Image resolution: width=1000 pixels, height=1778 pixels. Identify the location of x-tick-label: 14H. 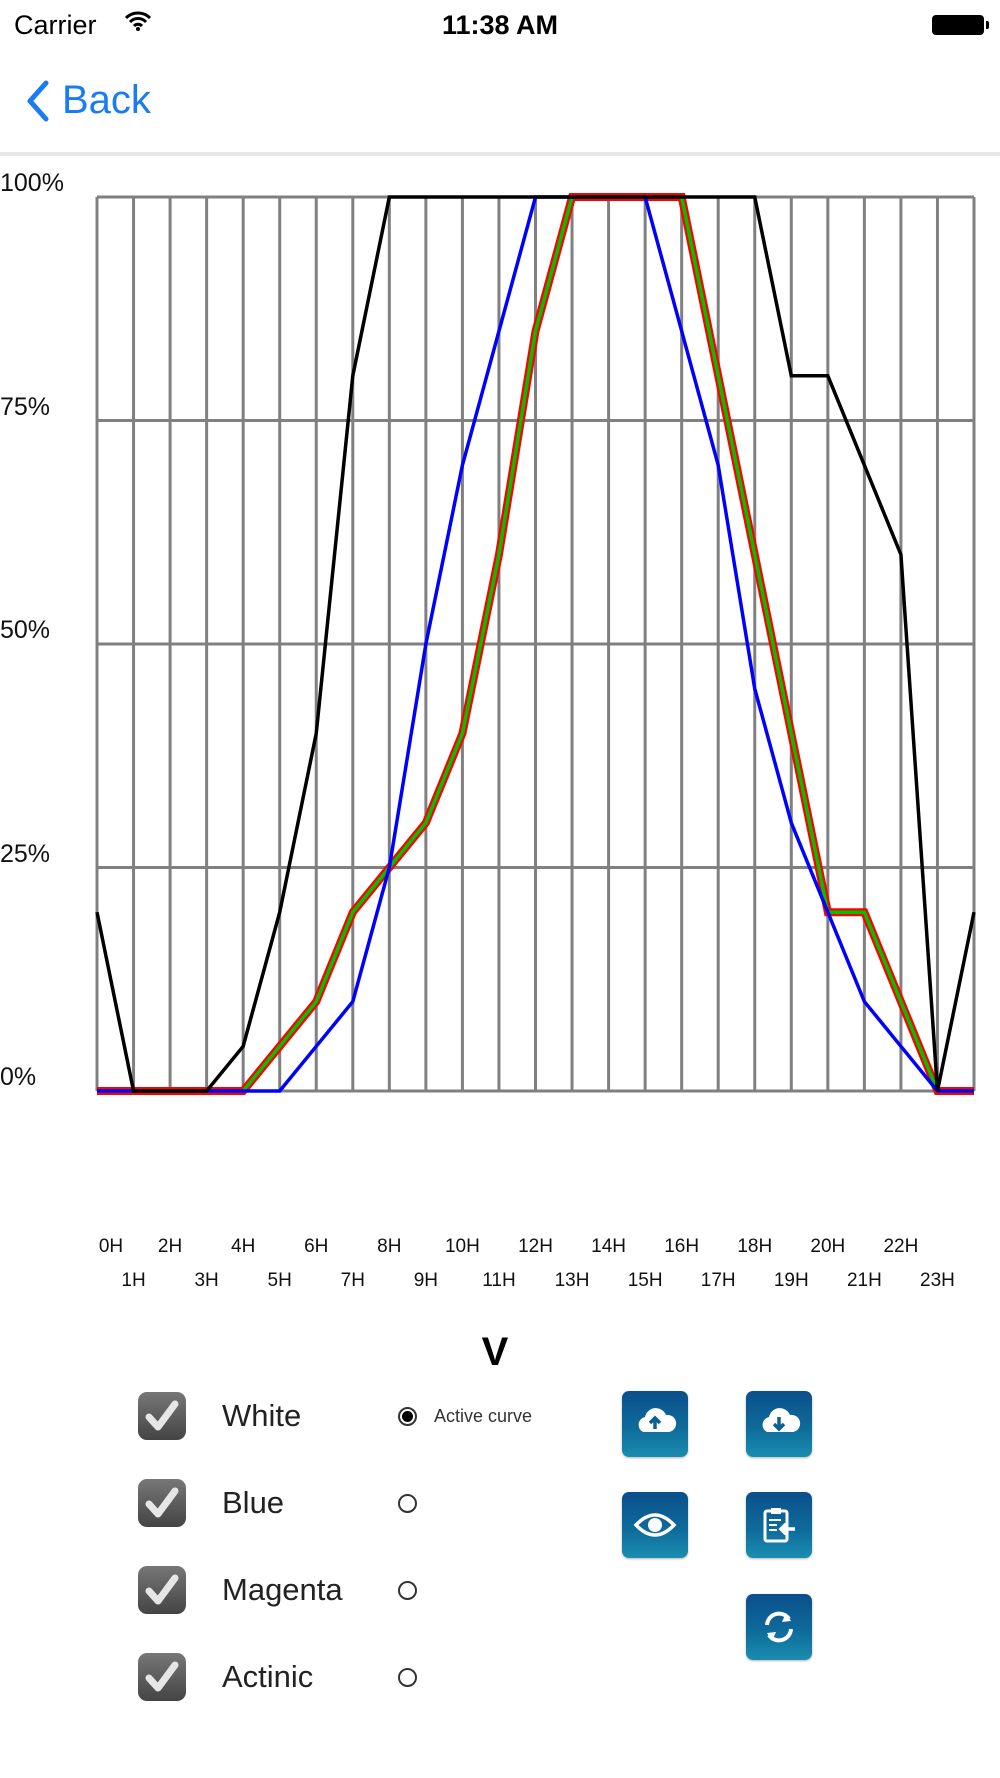
(609, 1246).